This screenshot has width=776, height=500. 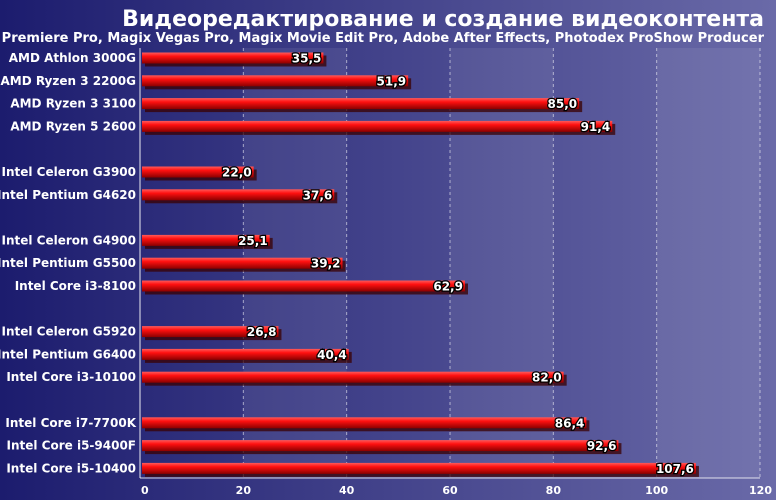 What do you see at coordinates (602, 446) in the screenshot?
I see `value-label: 92,6` at bounding box center [602, 446].